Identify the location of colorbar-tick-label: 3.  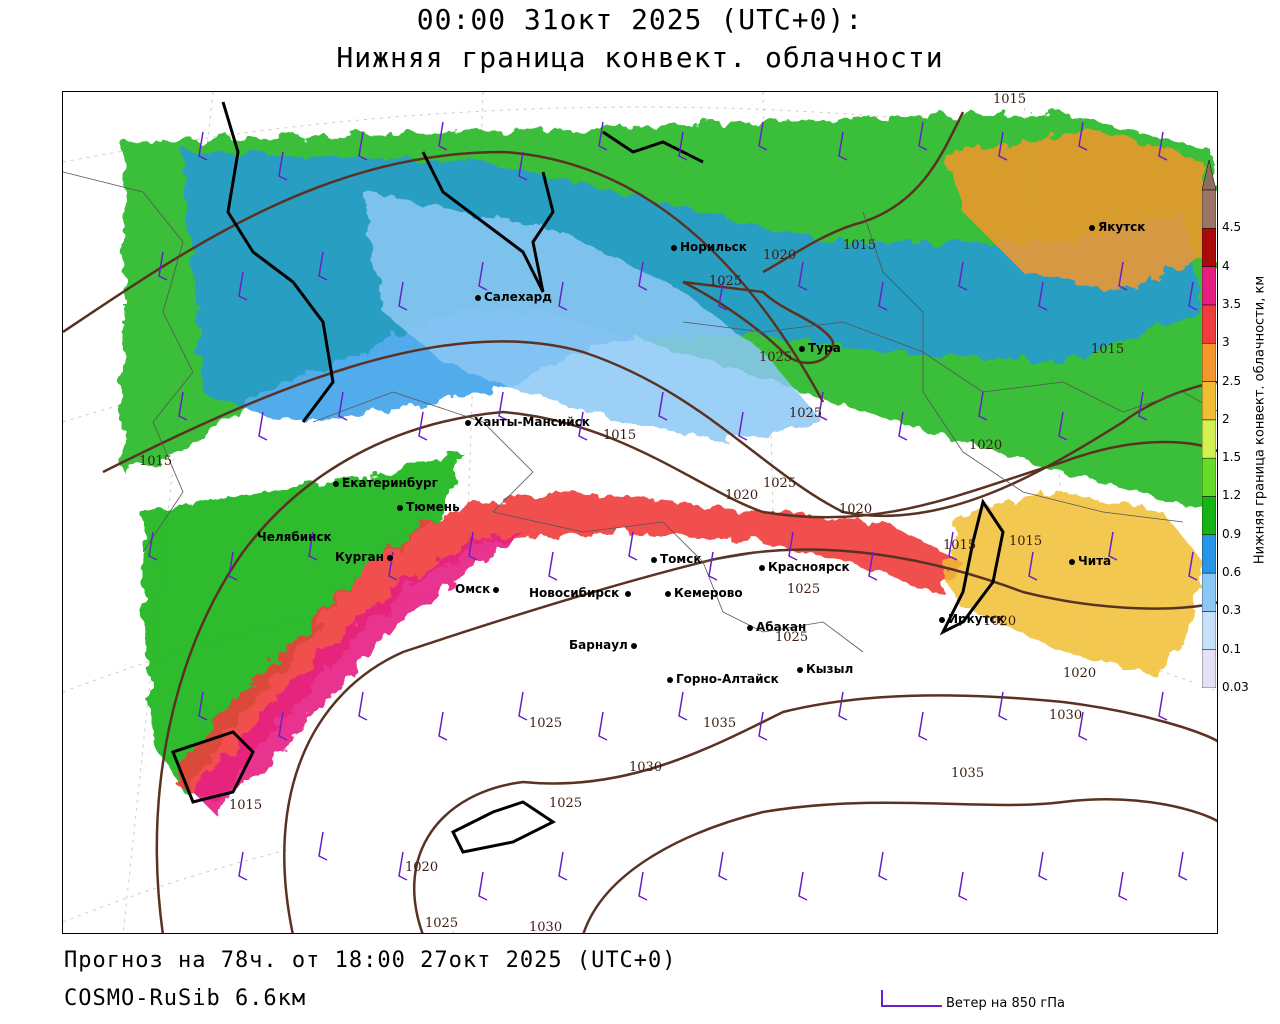
(1226, 342).